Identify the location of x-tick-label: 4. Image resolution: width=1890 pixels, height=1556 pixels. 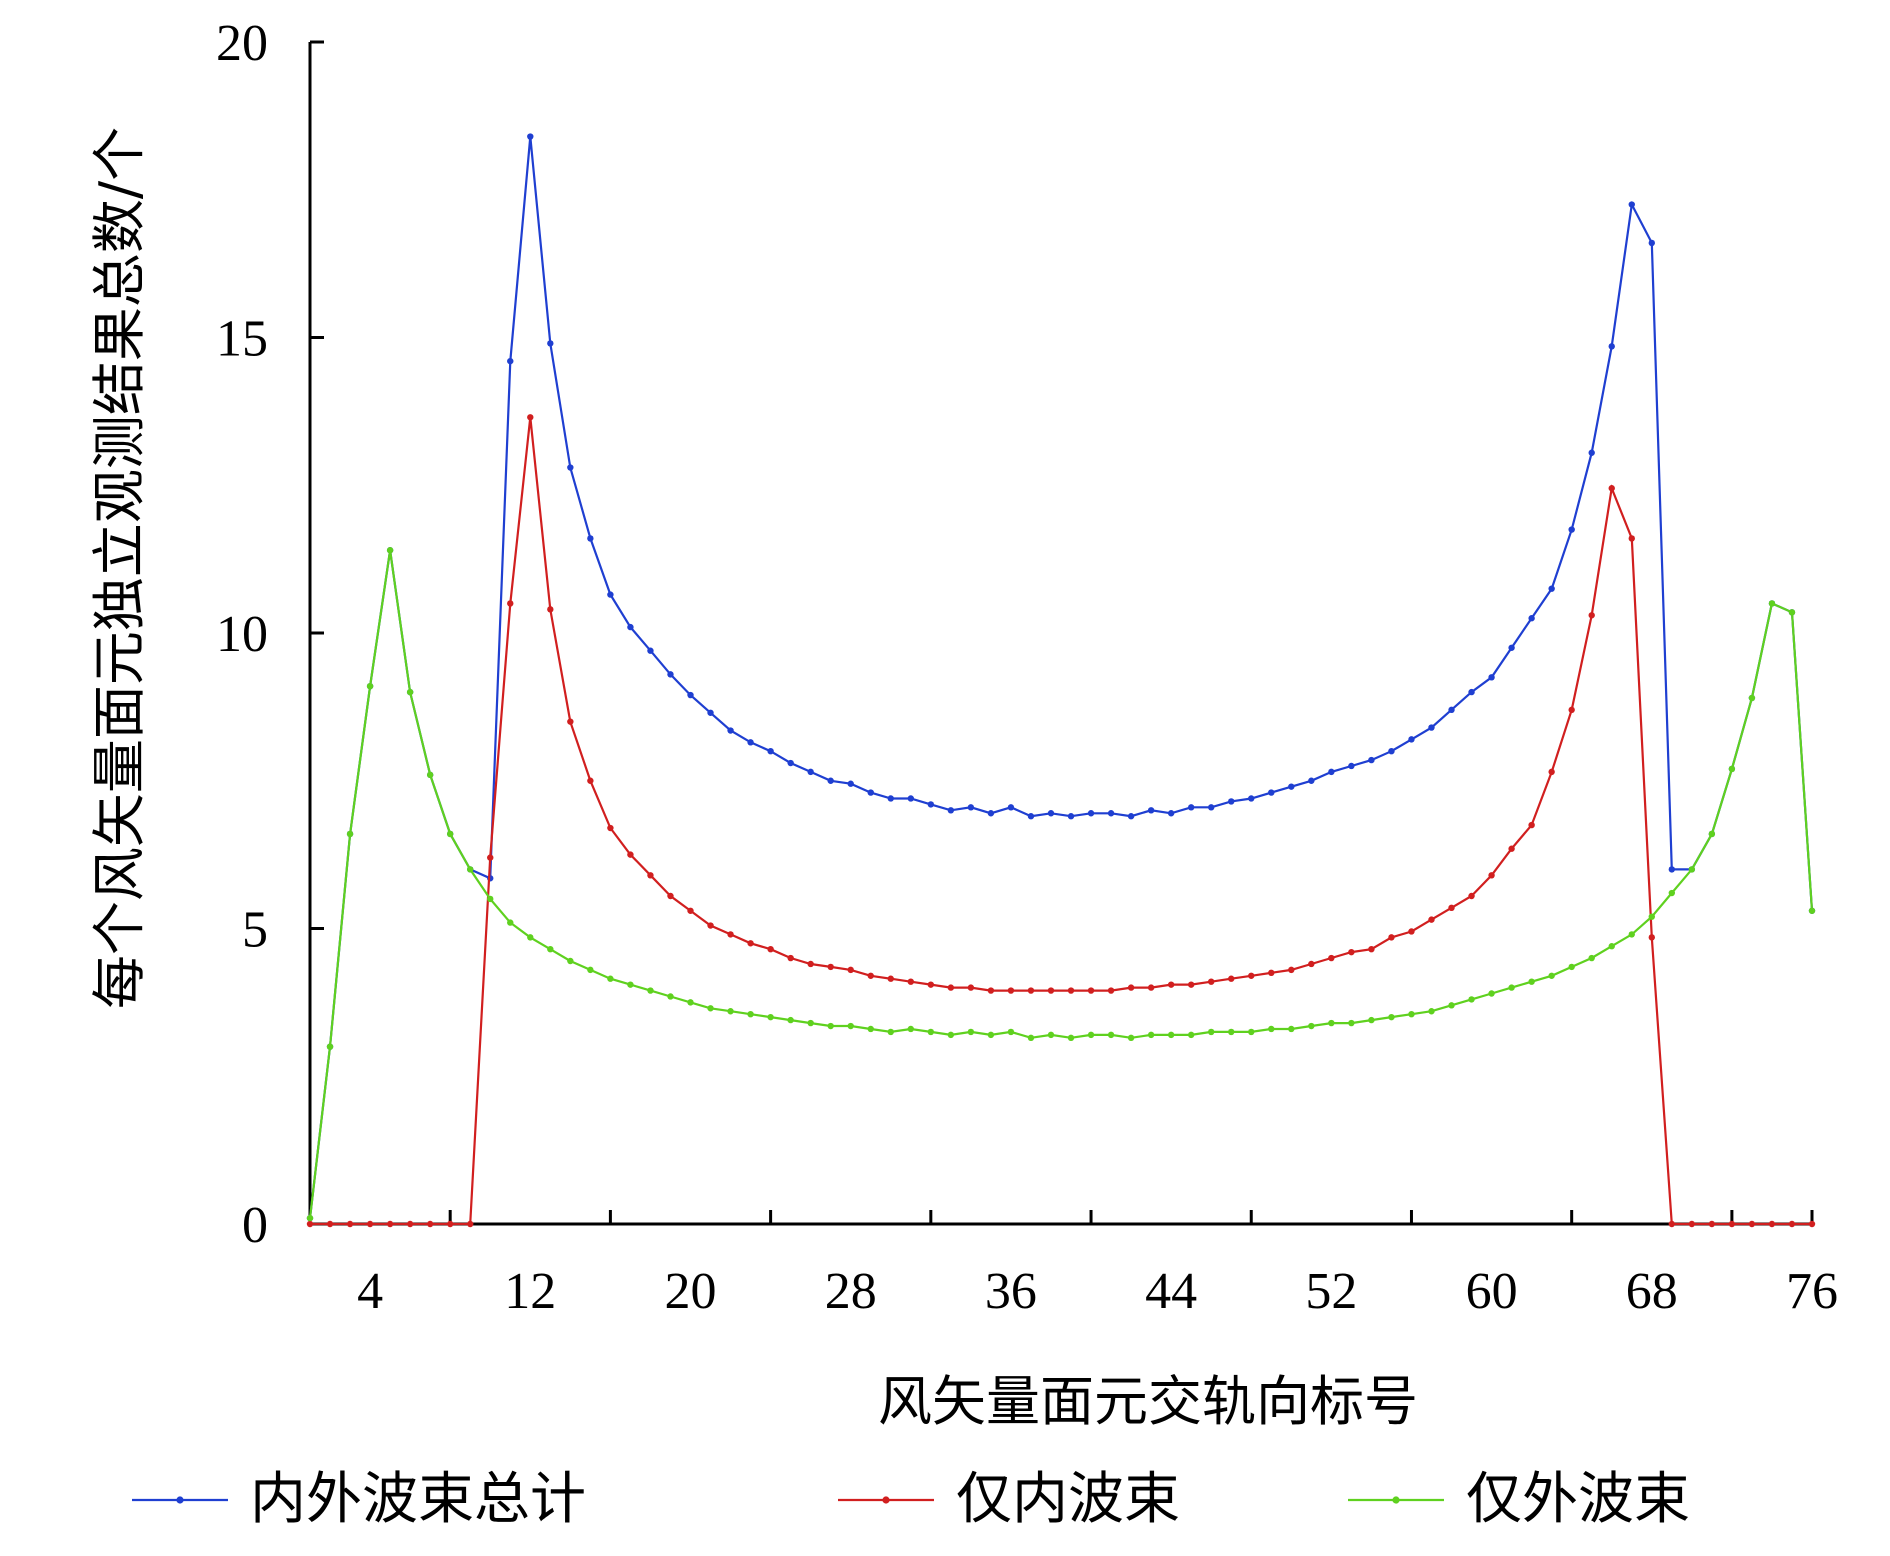
(370, 1291).